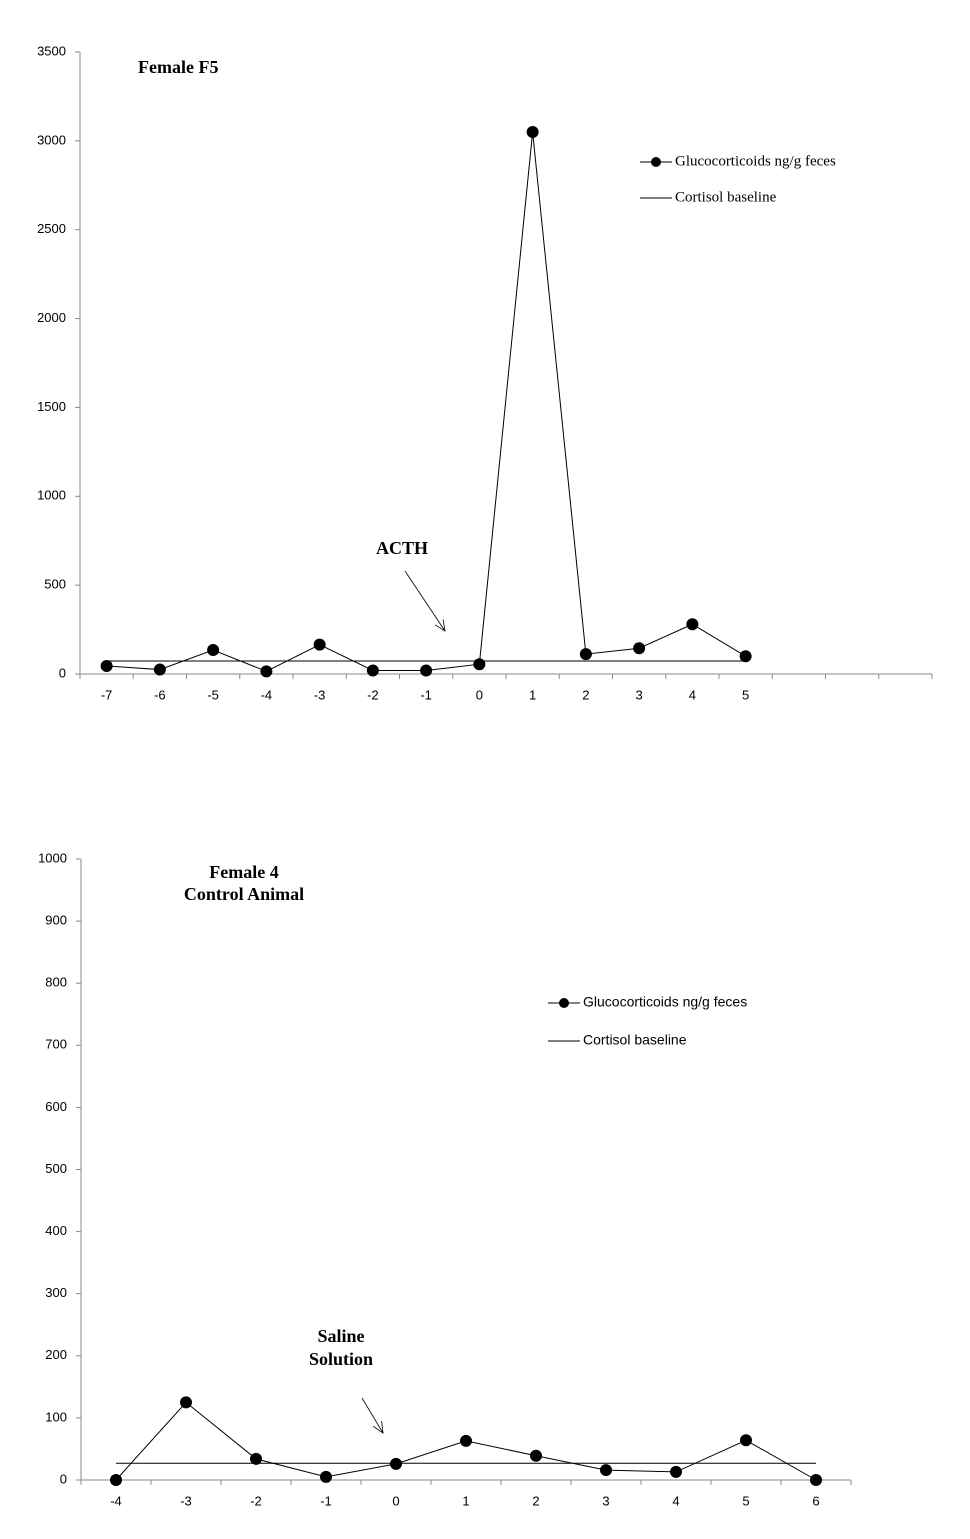  I want to click on x-tick-label: 6, so click(815, 1500).